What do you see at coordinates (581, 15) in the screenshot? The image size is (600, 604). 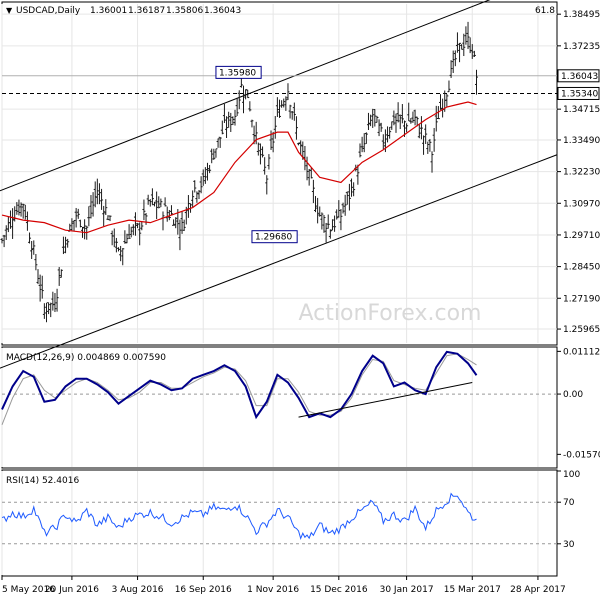 I see `price-y-tick-label: 1.38495` at bounding box center [581, 15].